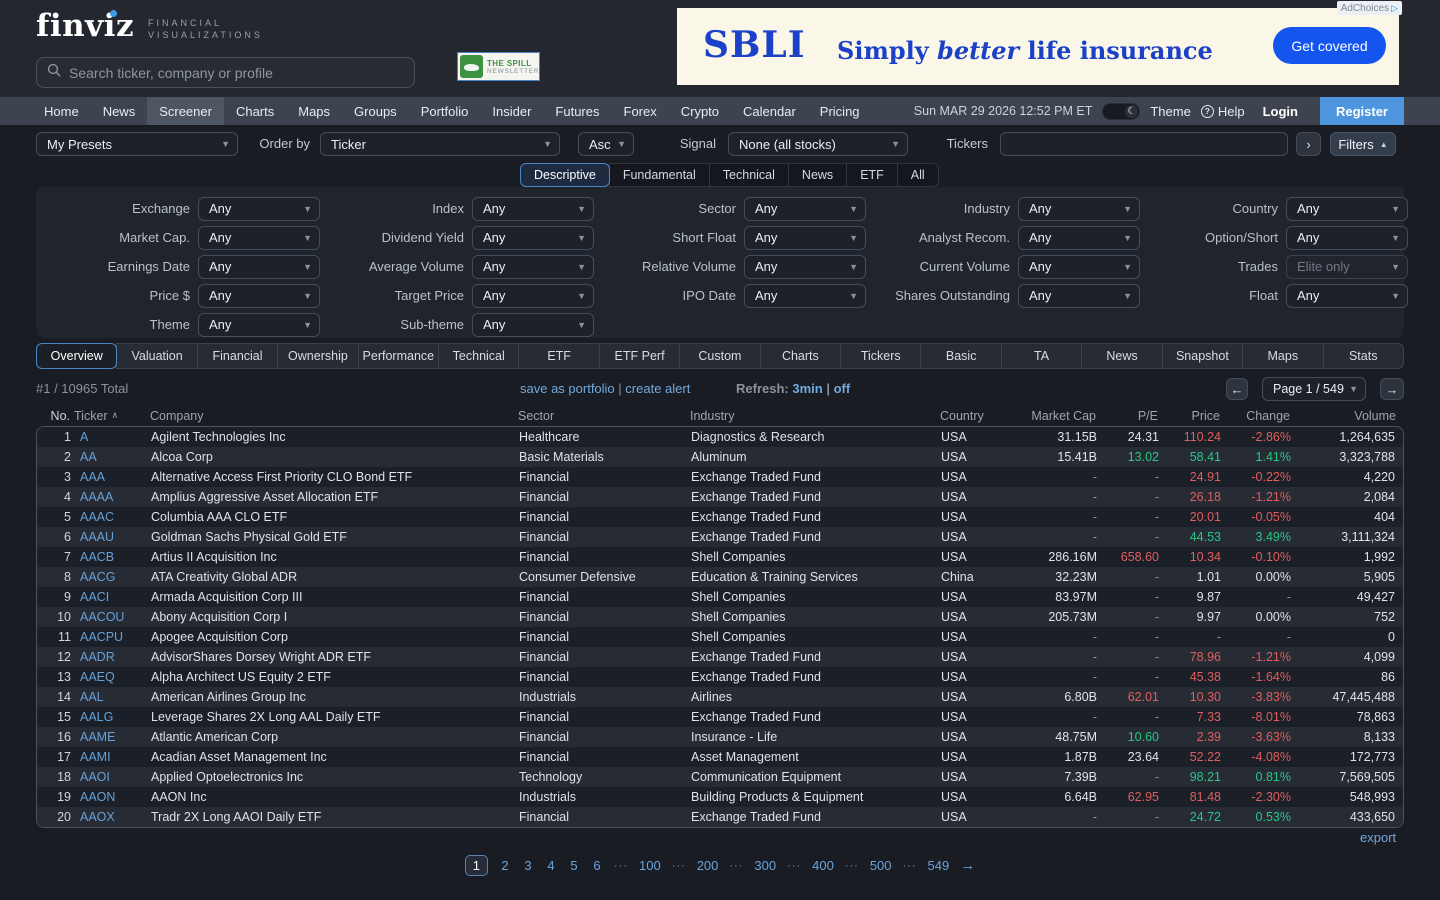  Describe the element at coordinates (61, 111) in the screenshot. I see `nav-item-home: Home` at that location.